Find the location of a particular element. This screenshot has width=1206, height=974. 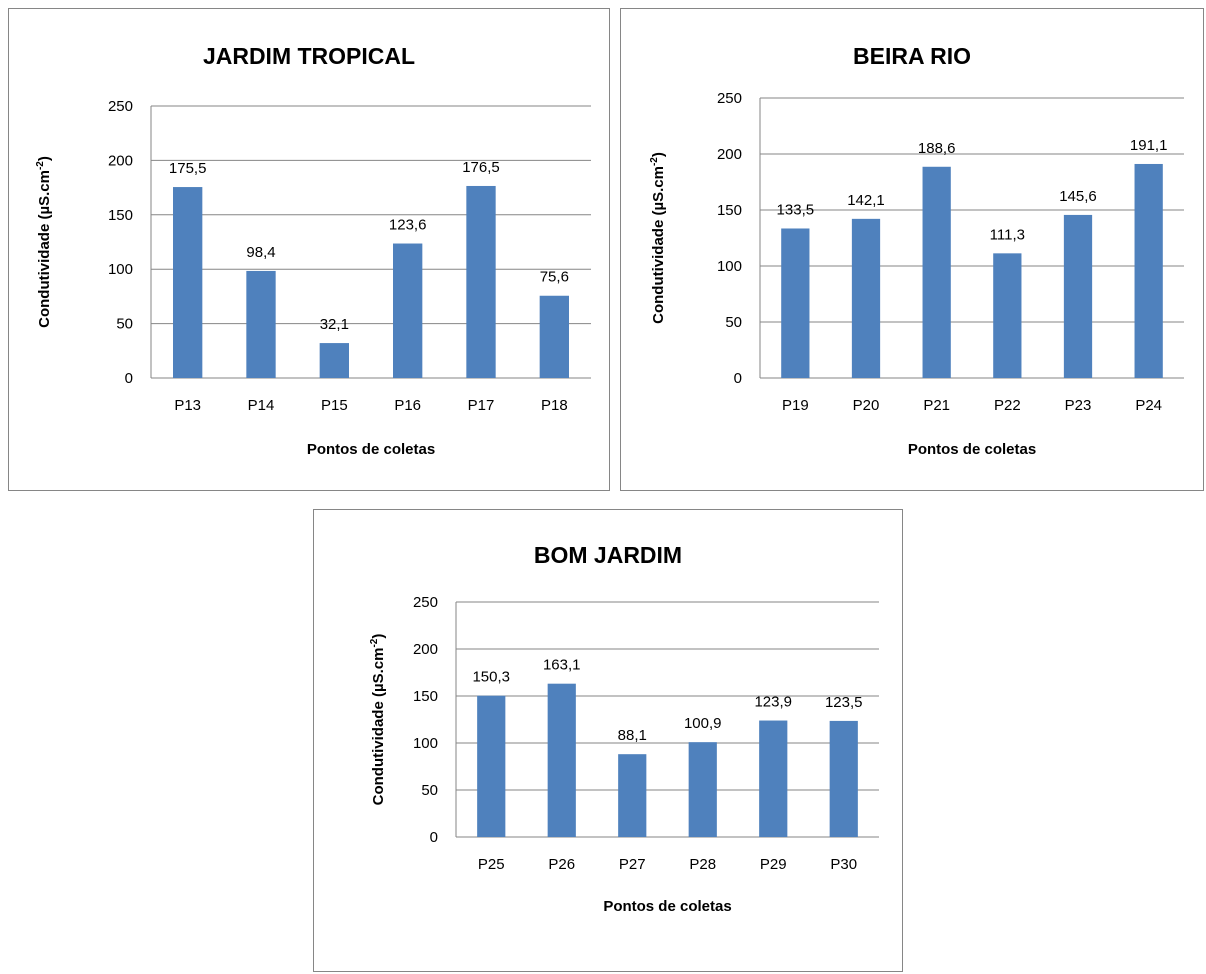

x-tick-label: P16 is located at coordinates (407, 405).